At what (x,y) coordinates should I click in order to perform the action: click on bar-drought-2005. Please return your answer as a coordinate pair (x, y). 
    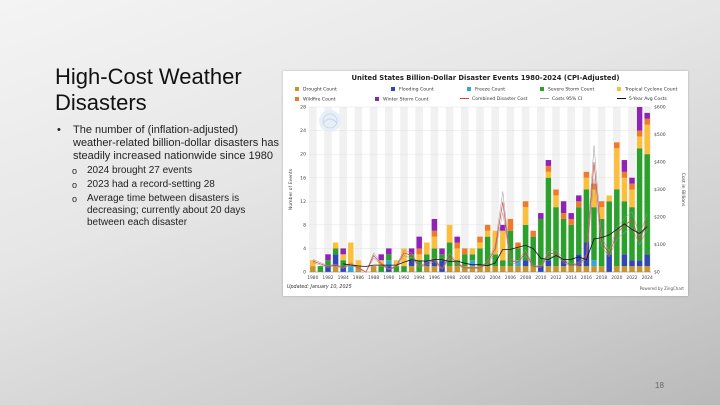
    Looking at the image, I should click on (503, 269).